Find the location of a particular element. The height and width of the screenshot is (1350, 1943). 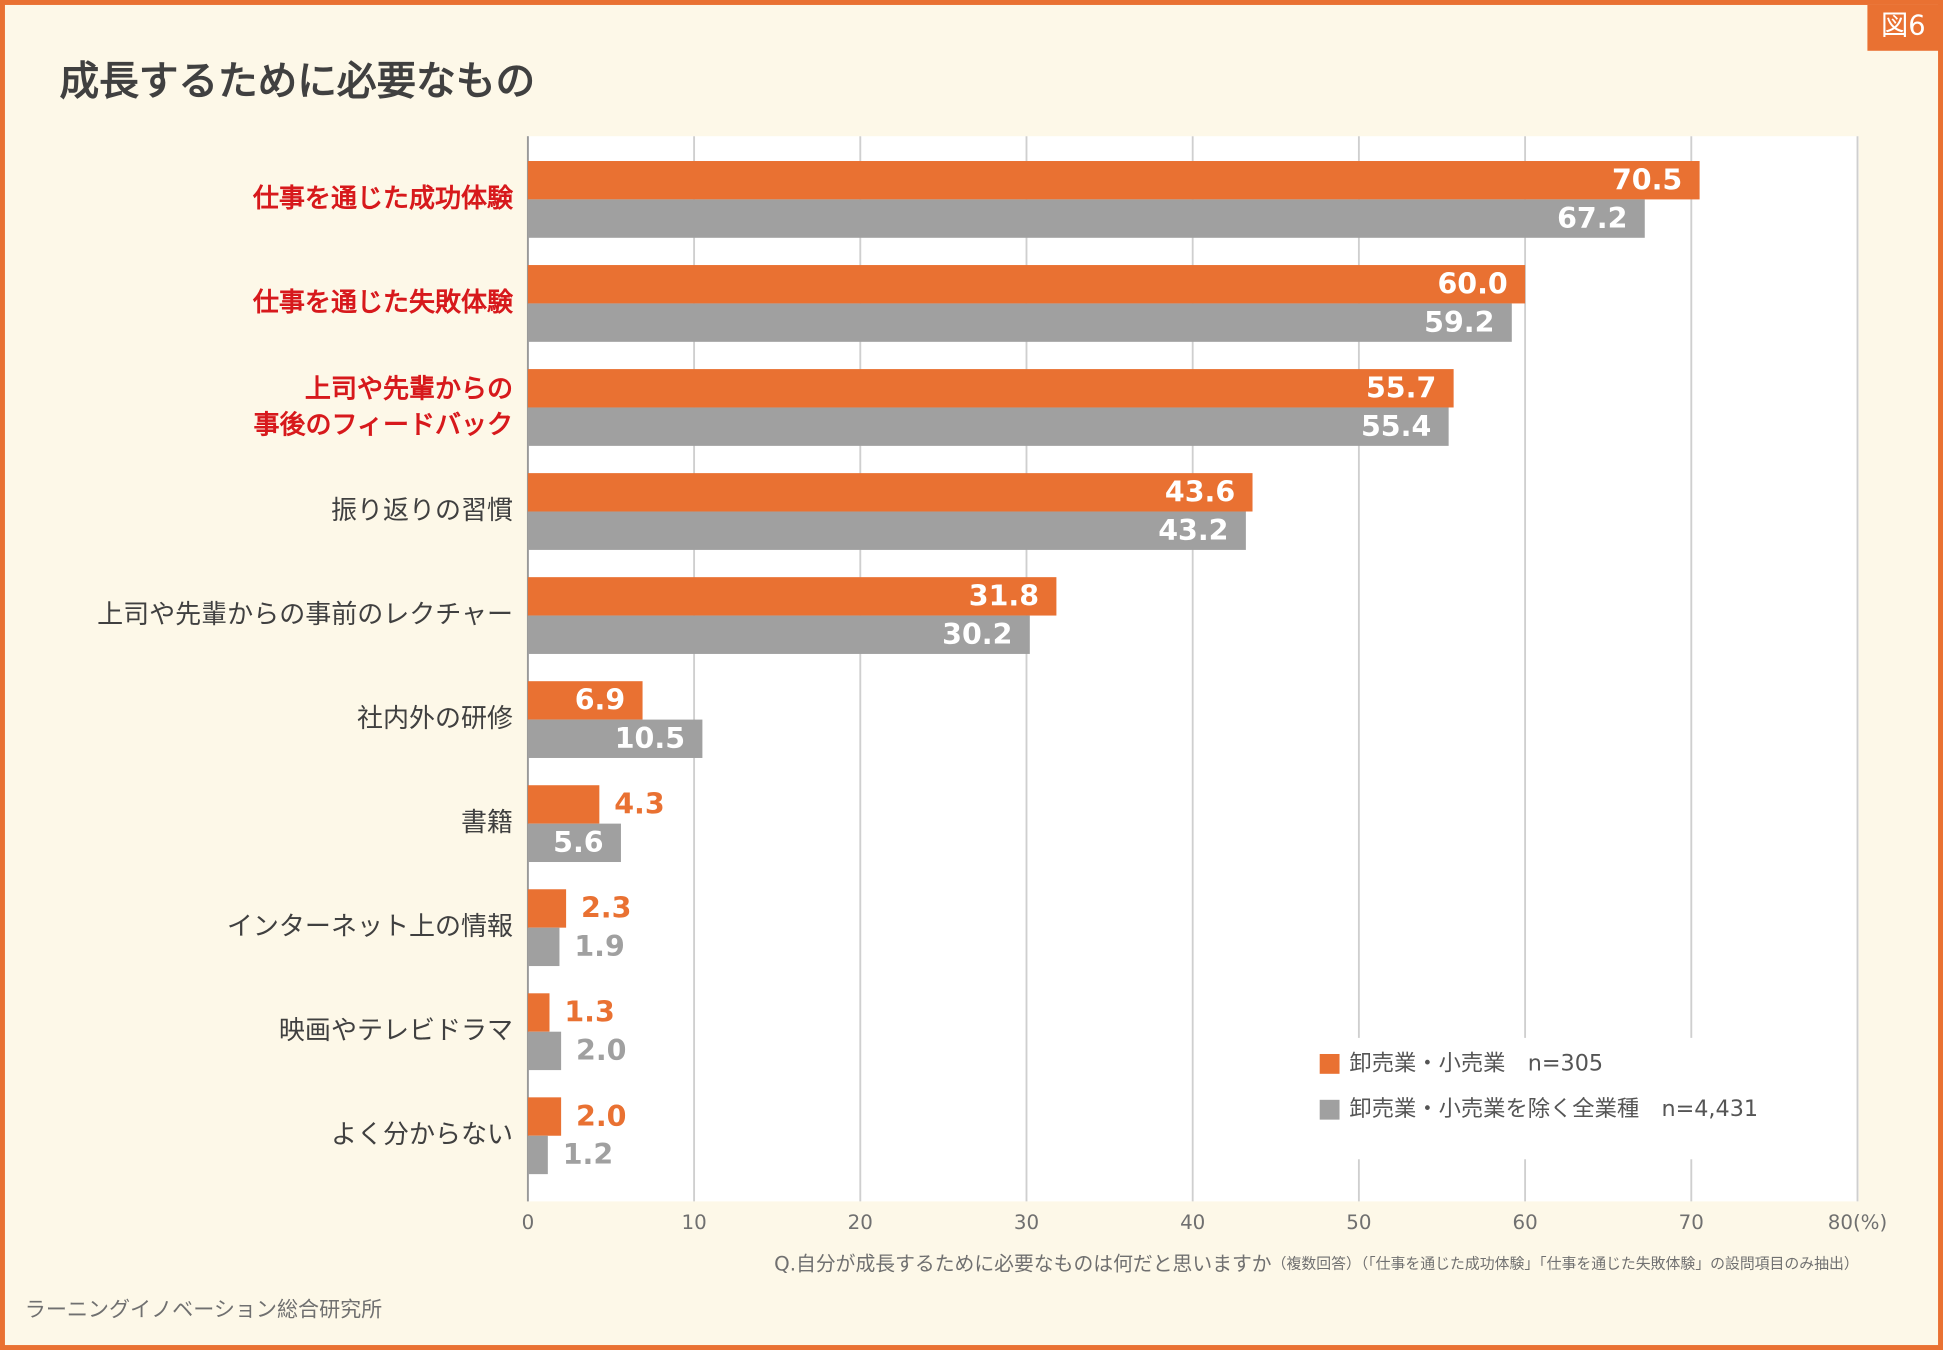

value-label: 5.6 is located at coordinates (578, 842).